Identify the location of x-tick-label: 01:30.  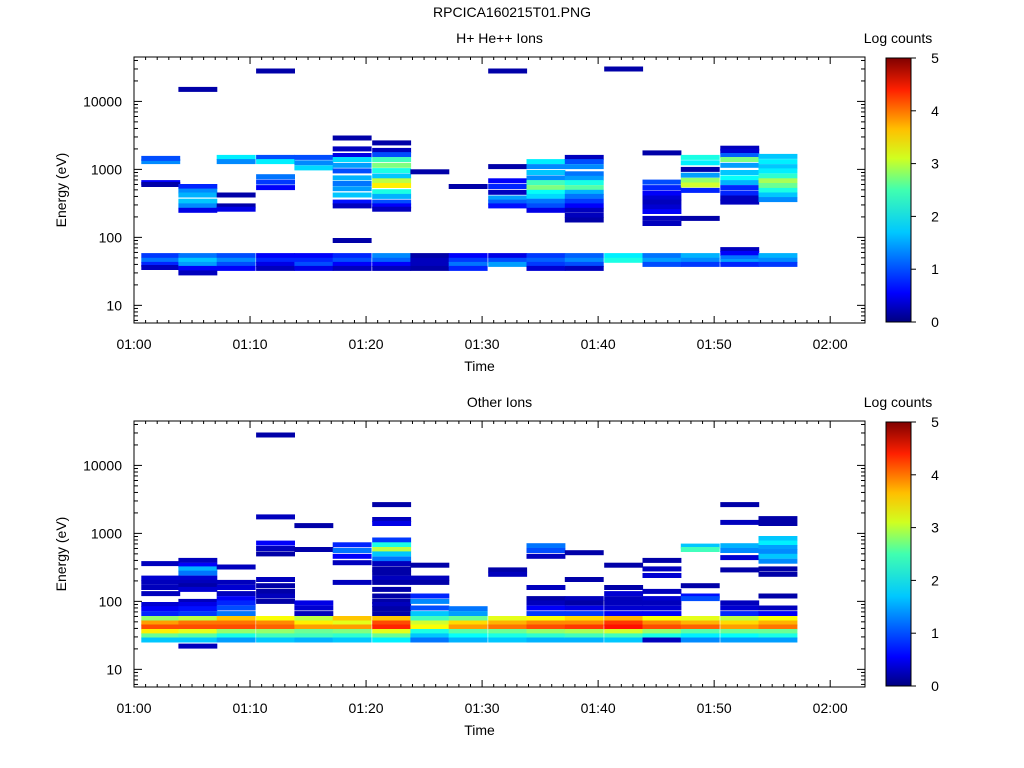
(482, 708).